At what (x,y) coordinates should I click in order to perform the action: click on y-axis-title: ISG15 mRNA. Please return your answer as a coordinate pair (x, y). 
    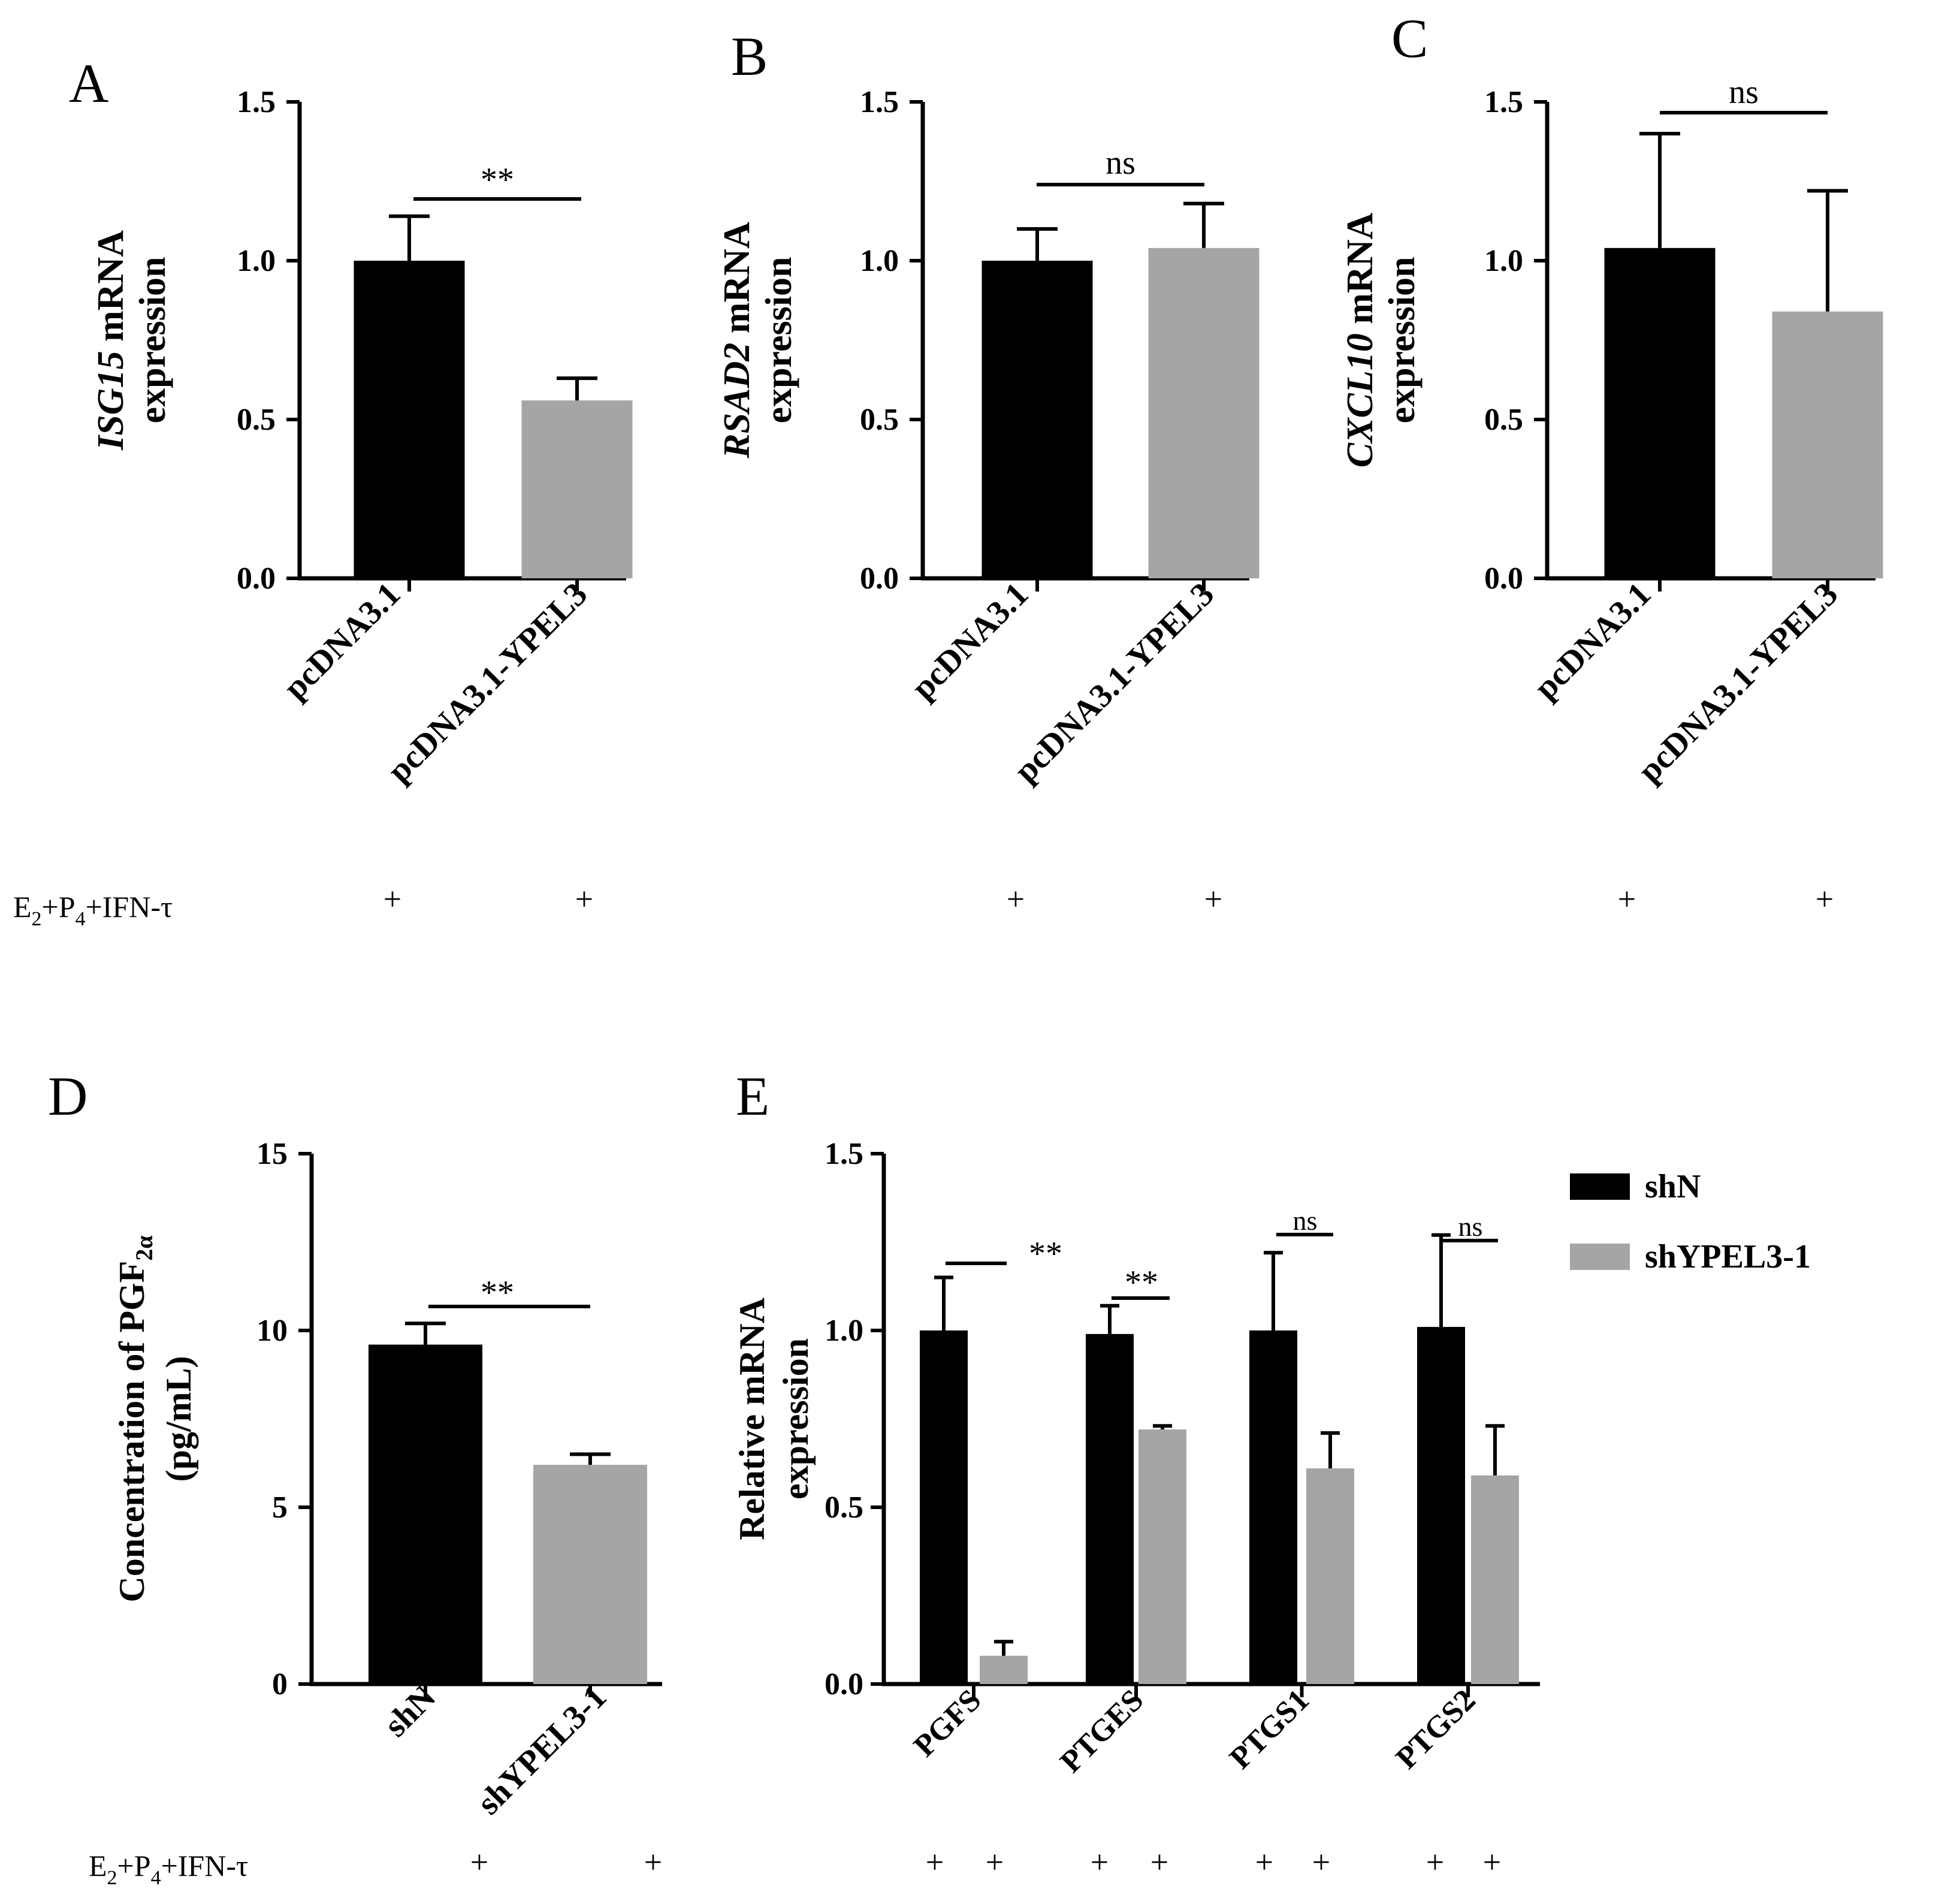
    Looking at the image, I should click on (110, 340).